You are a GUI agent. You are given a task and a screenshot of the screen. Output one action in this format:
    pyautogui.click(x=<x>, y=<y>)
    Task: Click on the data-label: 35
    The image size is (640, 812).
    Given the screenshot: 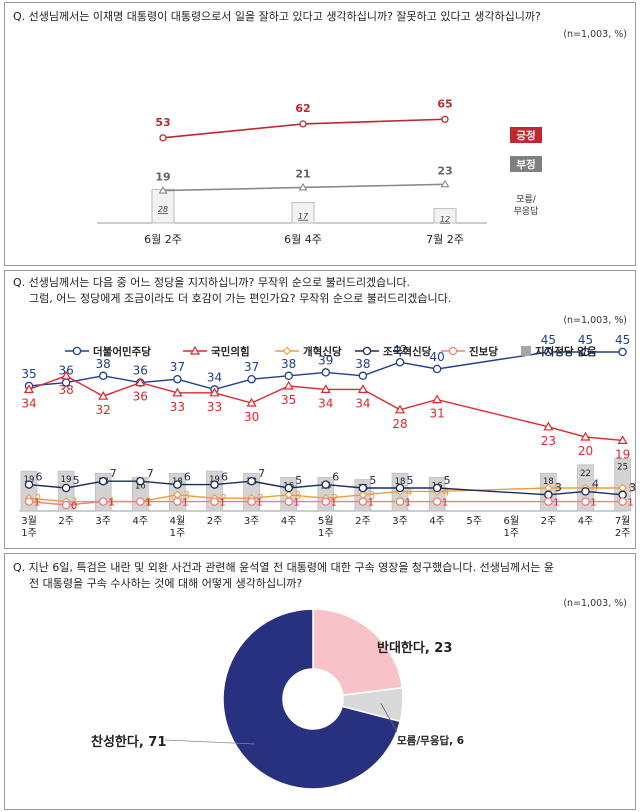 What is the action you would take?
    pyautogui.click(x=288, y=400)
    